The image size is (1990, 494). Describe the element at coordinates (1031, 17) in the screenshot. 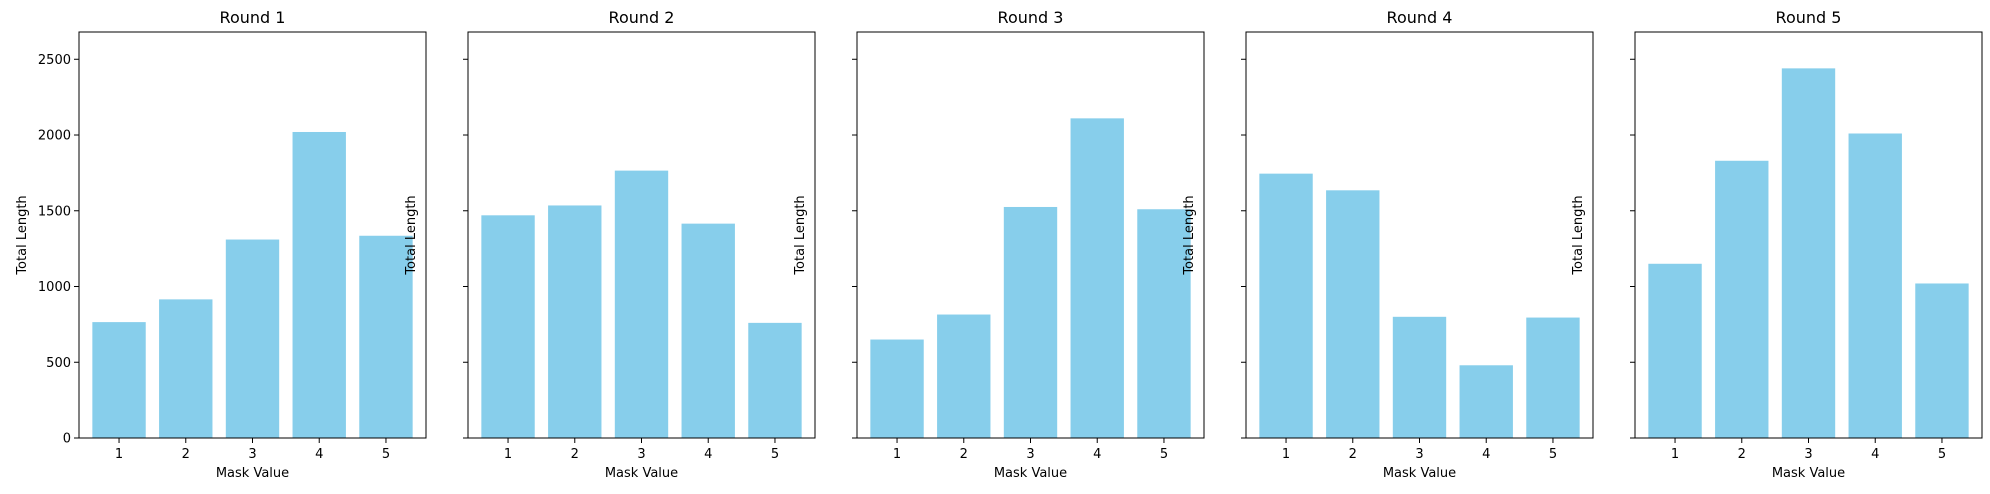

I see `subplot-title: Round 3` at that location.